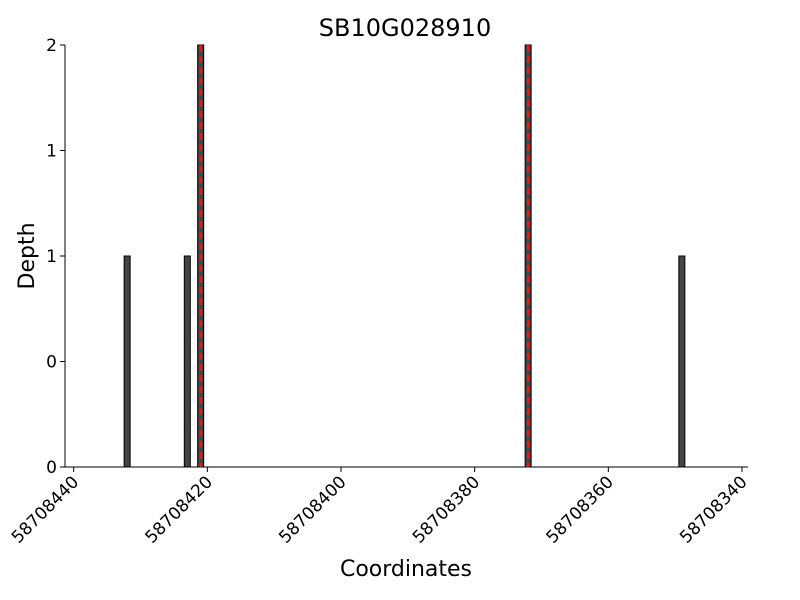  Describe the element at coordinates (713, 509) in the screenshot. I see `x-tick-label: 58708340` at that location.